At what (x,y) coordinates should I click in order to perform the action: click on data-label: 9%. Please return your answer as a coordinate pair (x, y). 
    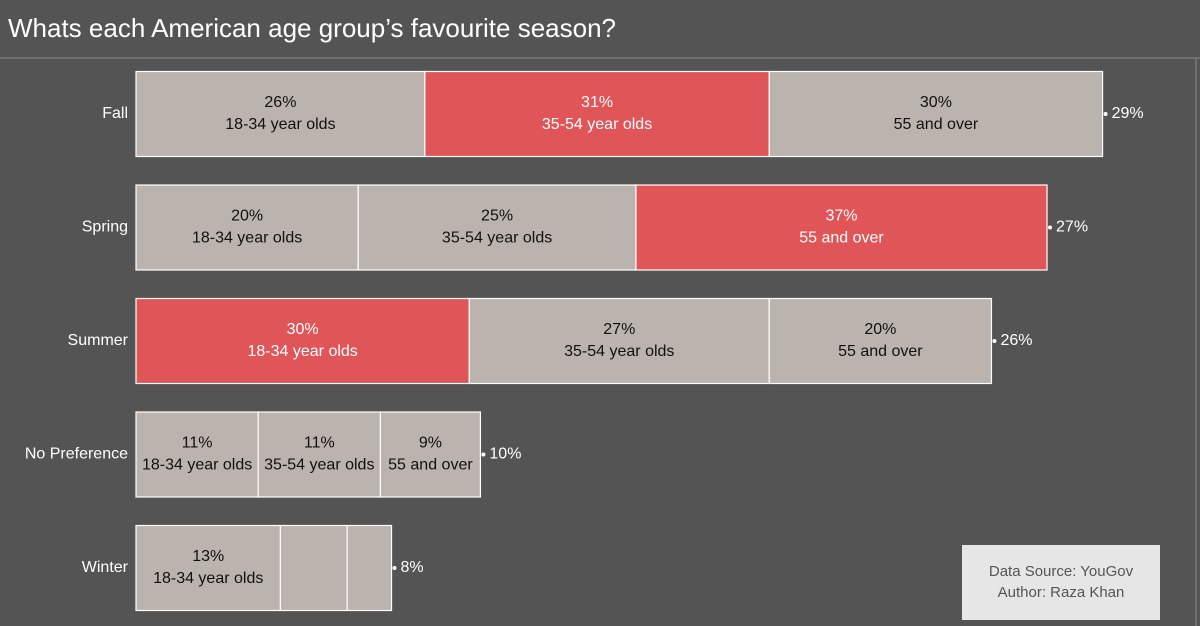
    Looking at the image, I should click on (430, 443).